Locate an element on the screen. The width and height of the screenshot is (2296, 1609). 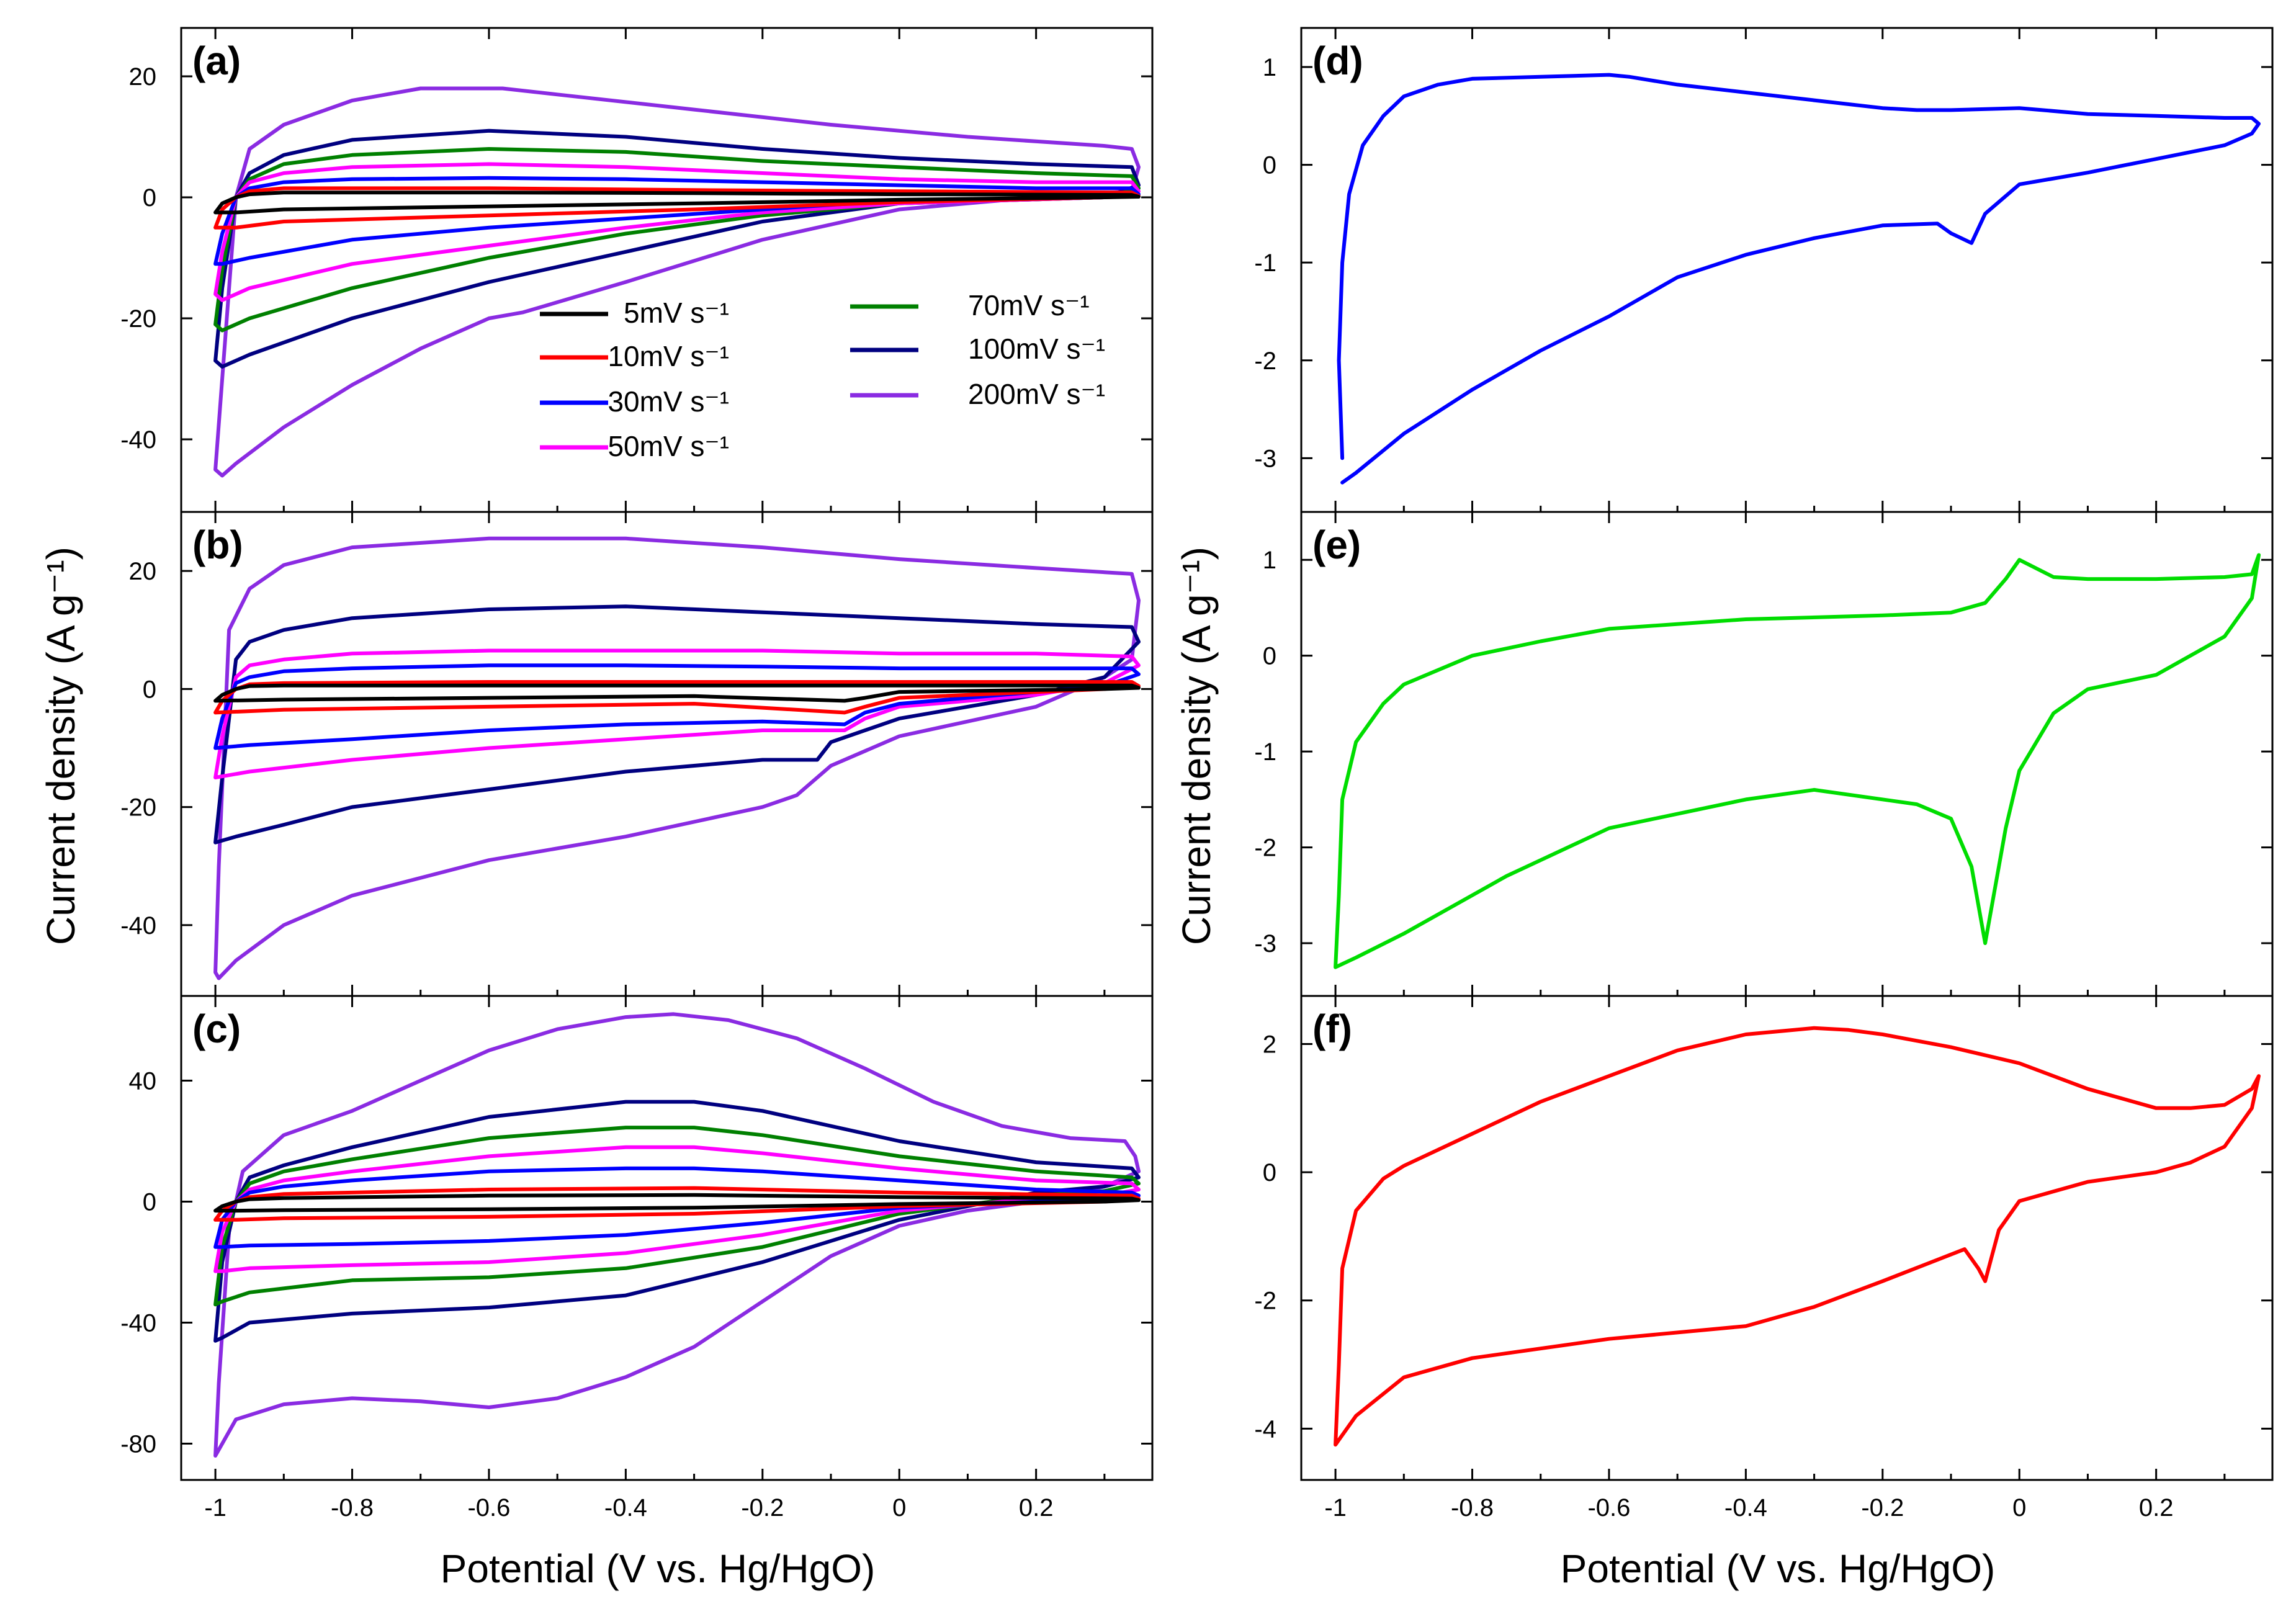
x-axis-title-right: Potential (V vs. Hg/HgO) is located at coordinates (1778, 1568).